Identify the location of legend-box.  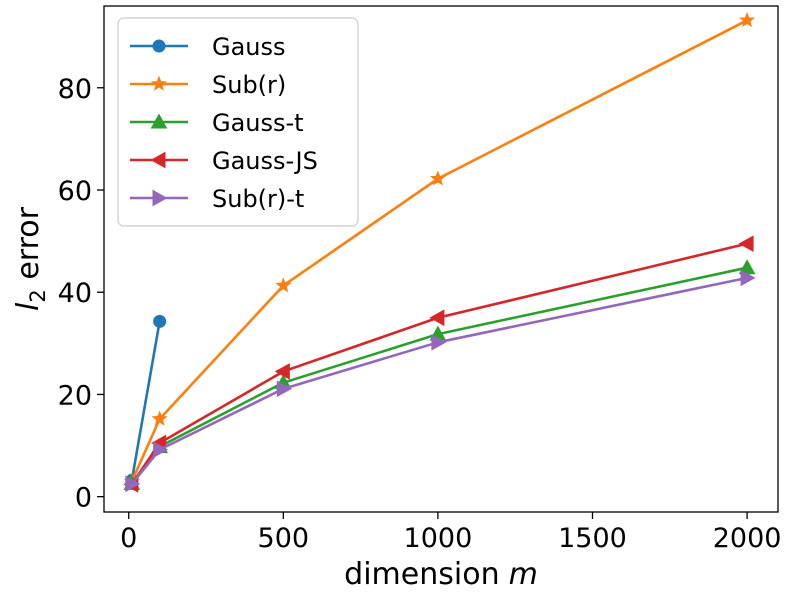
(238, 122).